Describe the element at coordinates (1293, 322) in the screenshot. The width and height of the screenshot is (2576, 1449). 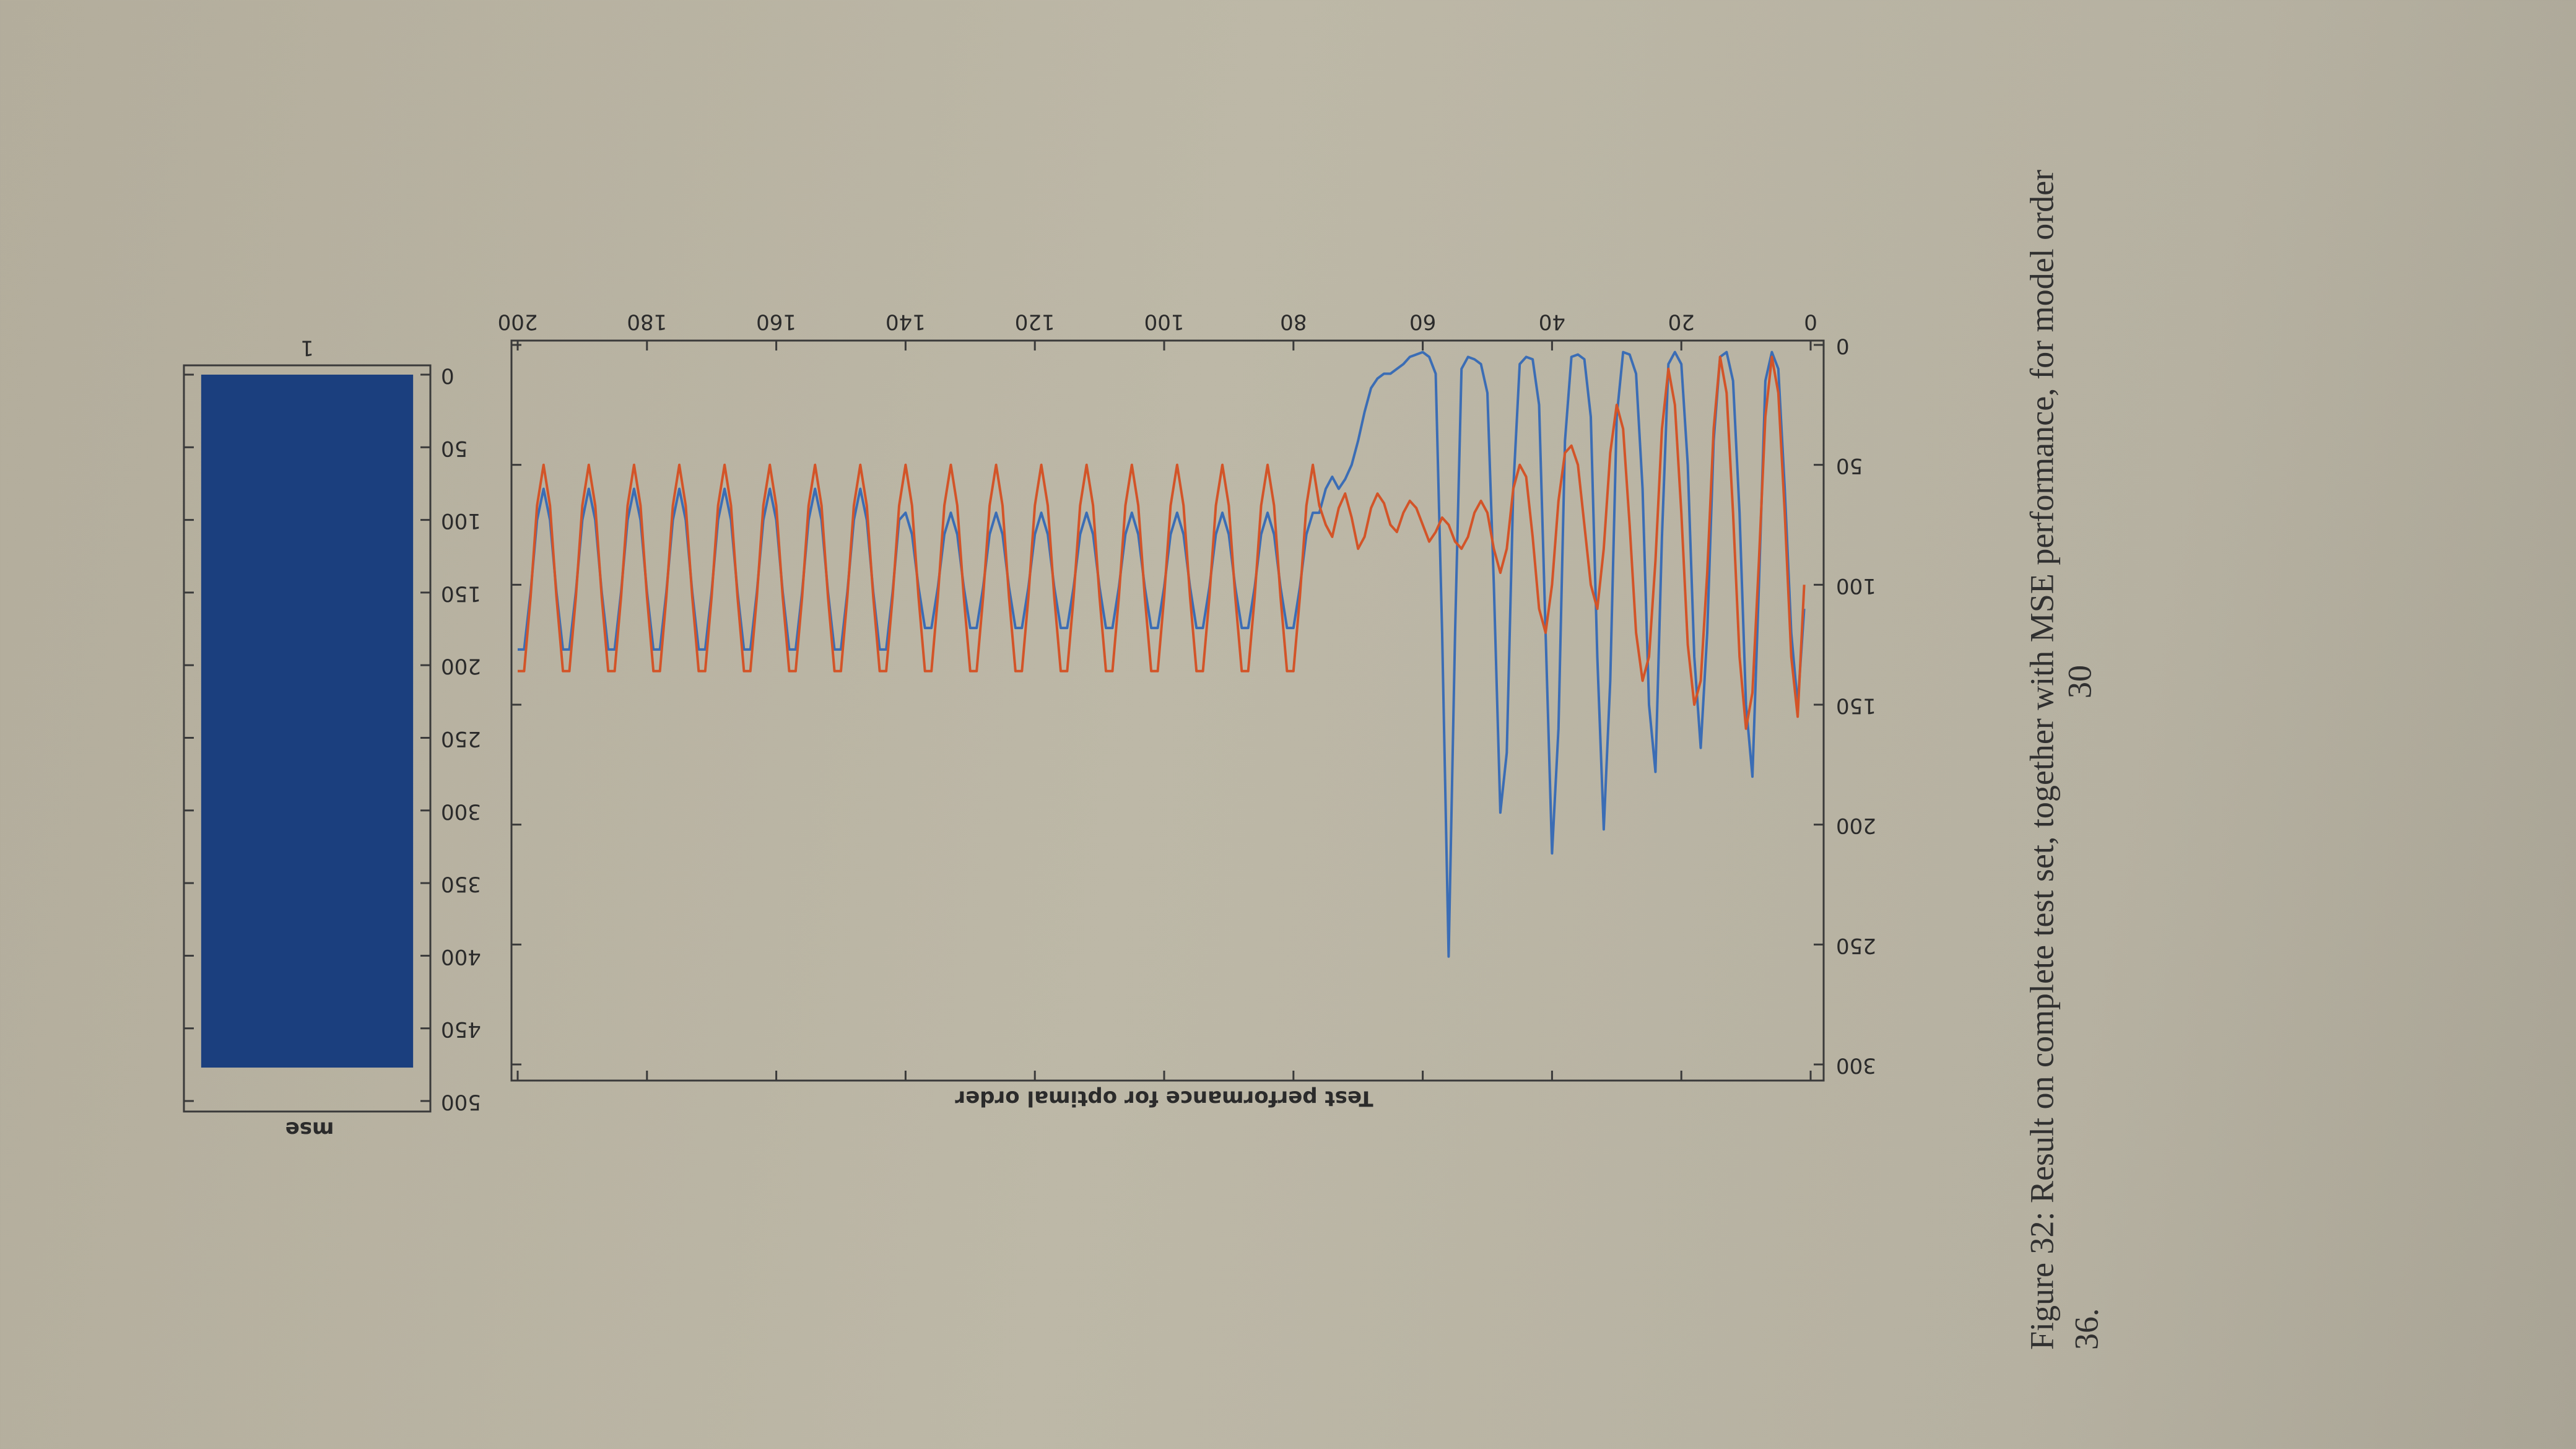
I see `x-tick-label: 80` at that location.